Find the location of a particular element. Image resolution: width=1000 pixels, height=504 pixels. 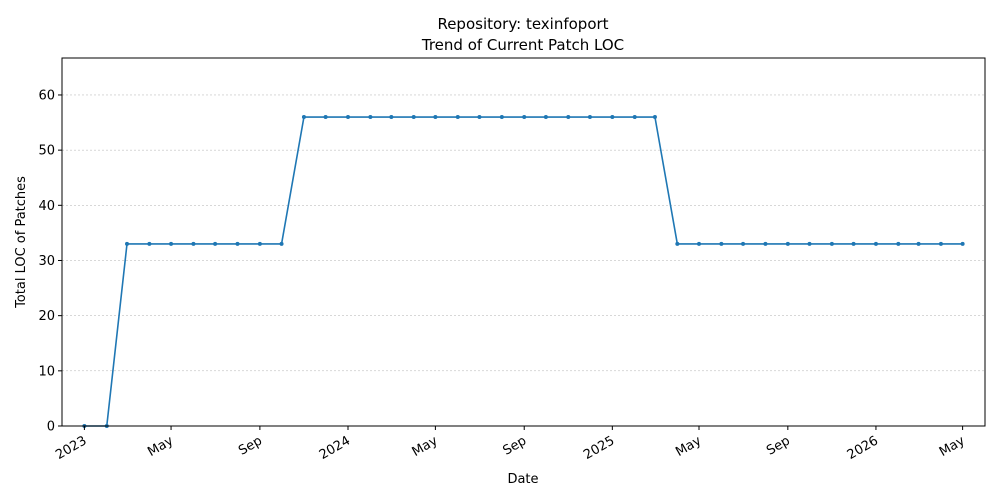

y-axis-label: Total LOC of Patches is located at coordinates (21, 242).